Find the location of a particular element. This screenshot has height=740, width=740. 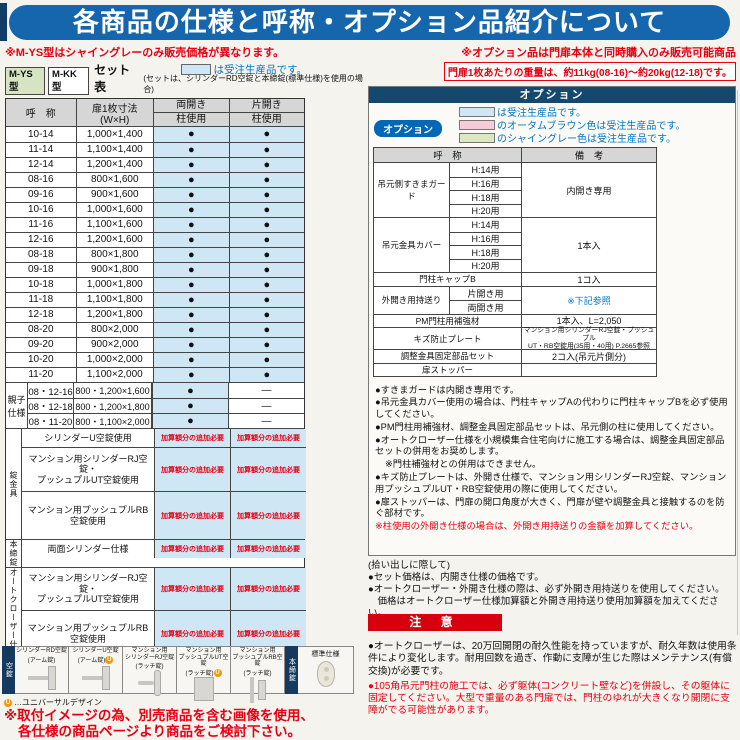

table-row: 08-18 800×1,800 ● ● is located at coordinates (155, 254).